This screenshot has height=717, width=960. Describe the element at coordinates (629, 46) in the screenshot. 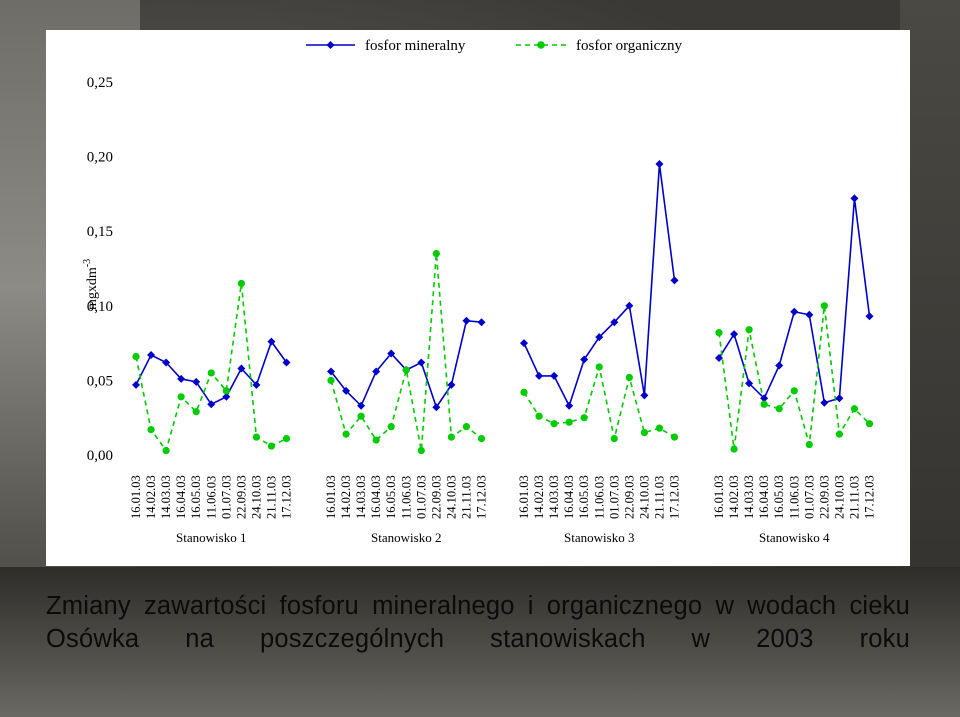

I see `legend-label-organic: fosfor organiczny` at that location.